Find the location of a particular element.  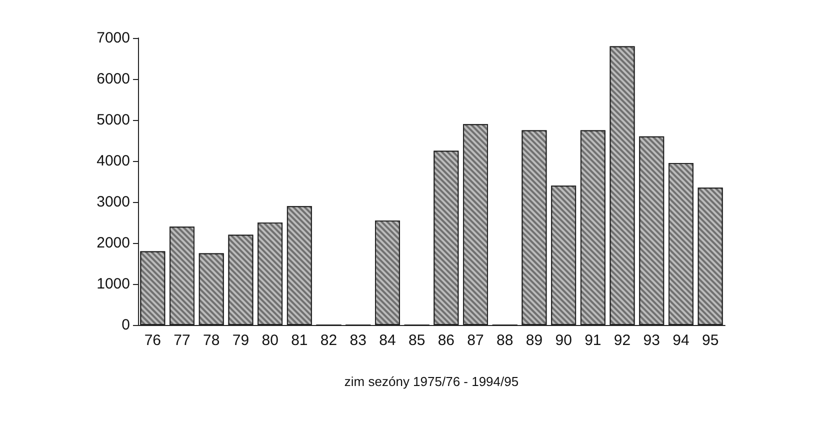

x-tick-label: 77 is located at coordinates (182, 340).